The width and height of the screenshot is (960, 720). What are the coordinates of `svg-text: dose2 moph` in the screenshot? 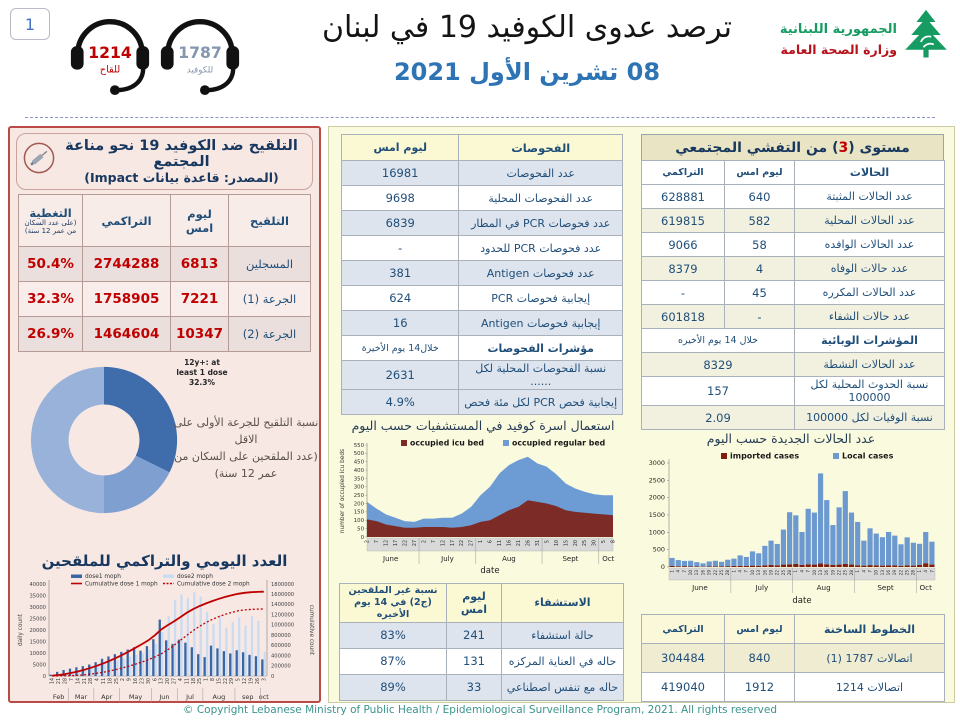 It's located at (195, 577).